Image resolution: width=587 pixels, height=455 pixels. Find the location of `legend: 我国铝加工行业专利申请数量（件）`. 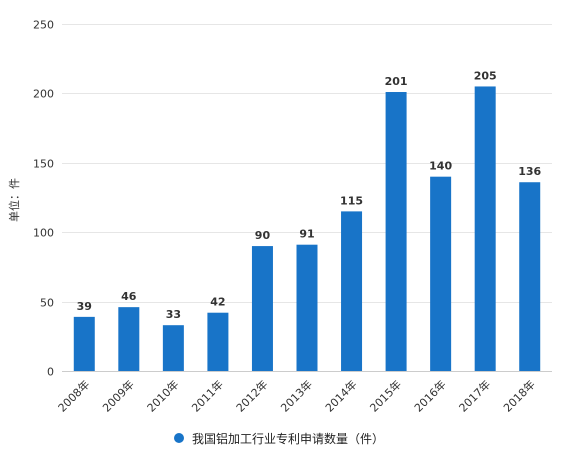

legend: 我国铝加工行业专利申请数量（件） is located at coordinates (279, 438).